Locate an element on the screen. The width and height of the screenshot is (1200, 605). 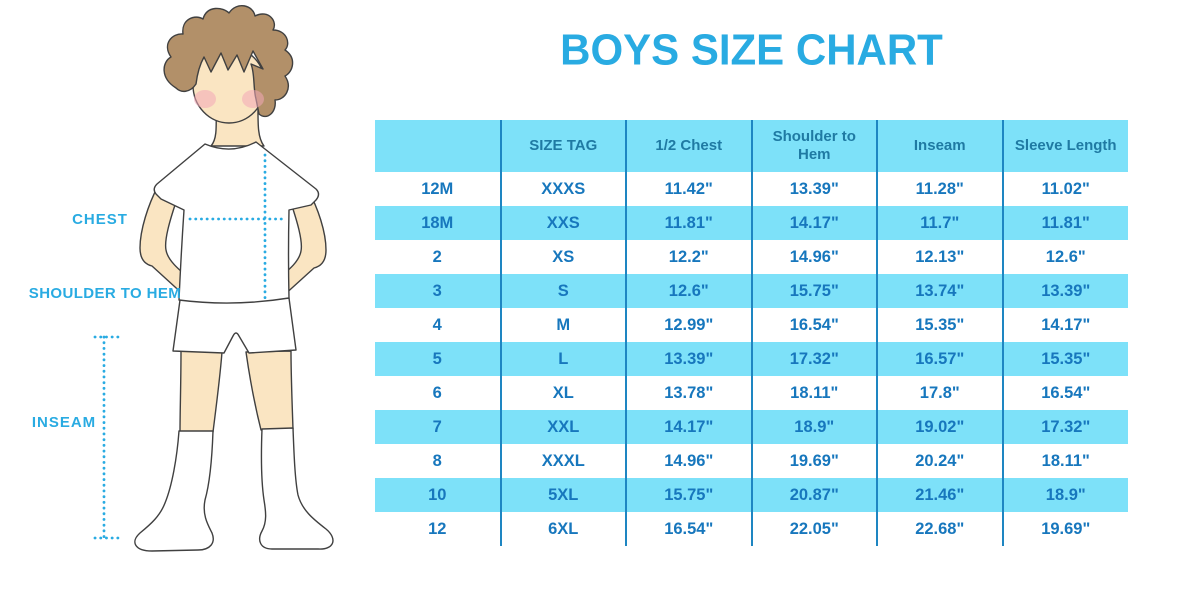
table-row: 8 XXXL 14.96" 19.69" 20.24" 18.11" is located at coordinates (751, 461).